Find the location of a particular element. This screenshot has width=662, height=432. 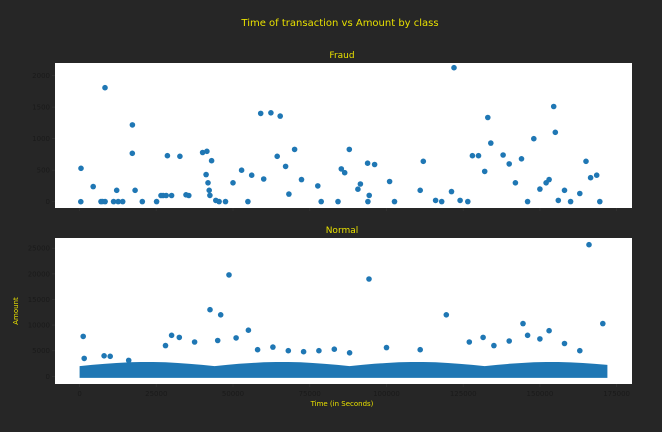

normal-y-tick-label: 25000 is located at coordinates (39, 249).